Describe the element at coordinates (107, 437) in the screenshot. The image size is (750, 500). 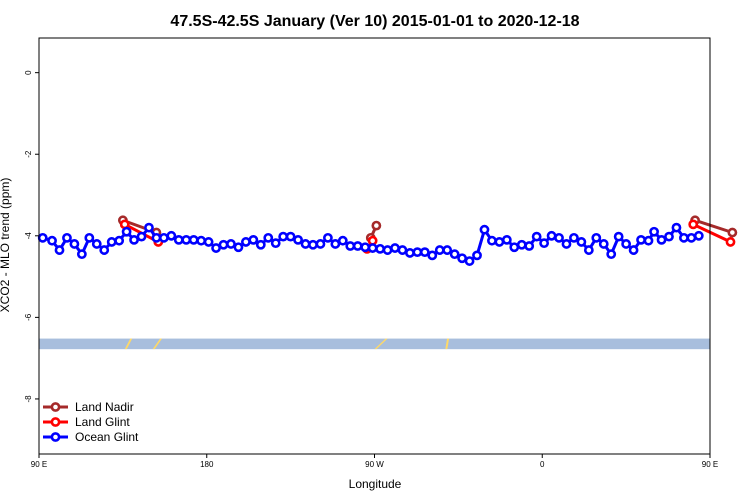
I see `legend-label-ocean-glint: Ocean Glint` at that location.